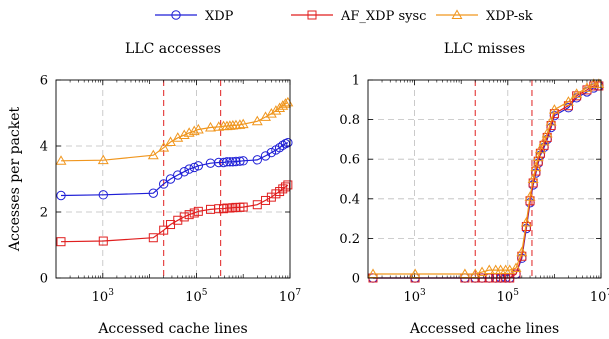  I want to click on chart-title: LLC accesses, so click(173, 49).